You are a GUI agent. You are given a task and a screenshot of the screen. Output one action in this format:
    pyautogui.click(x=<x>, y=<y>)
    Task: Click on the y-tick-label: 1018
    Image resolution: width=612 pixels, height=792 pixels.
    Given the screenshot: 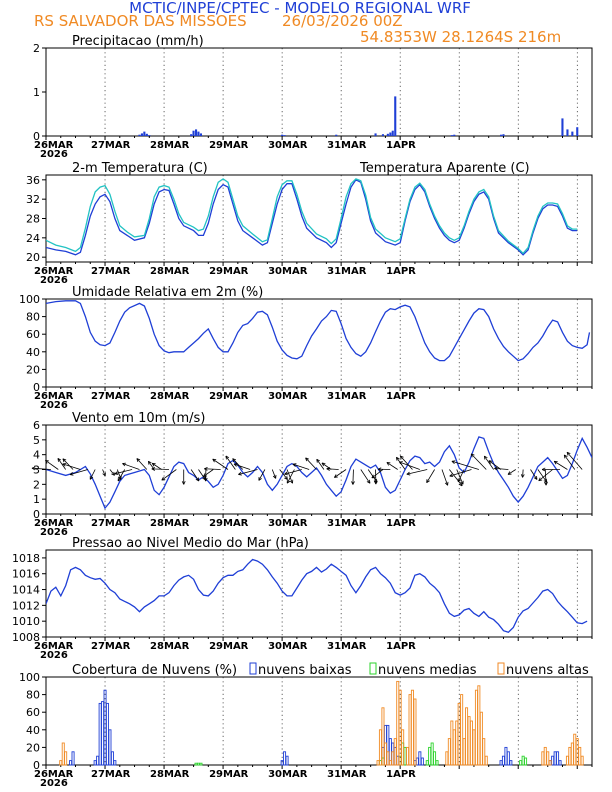 What is the action you would take?
    pyautogui.click(x=26, y=558)
    